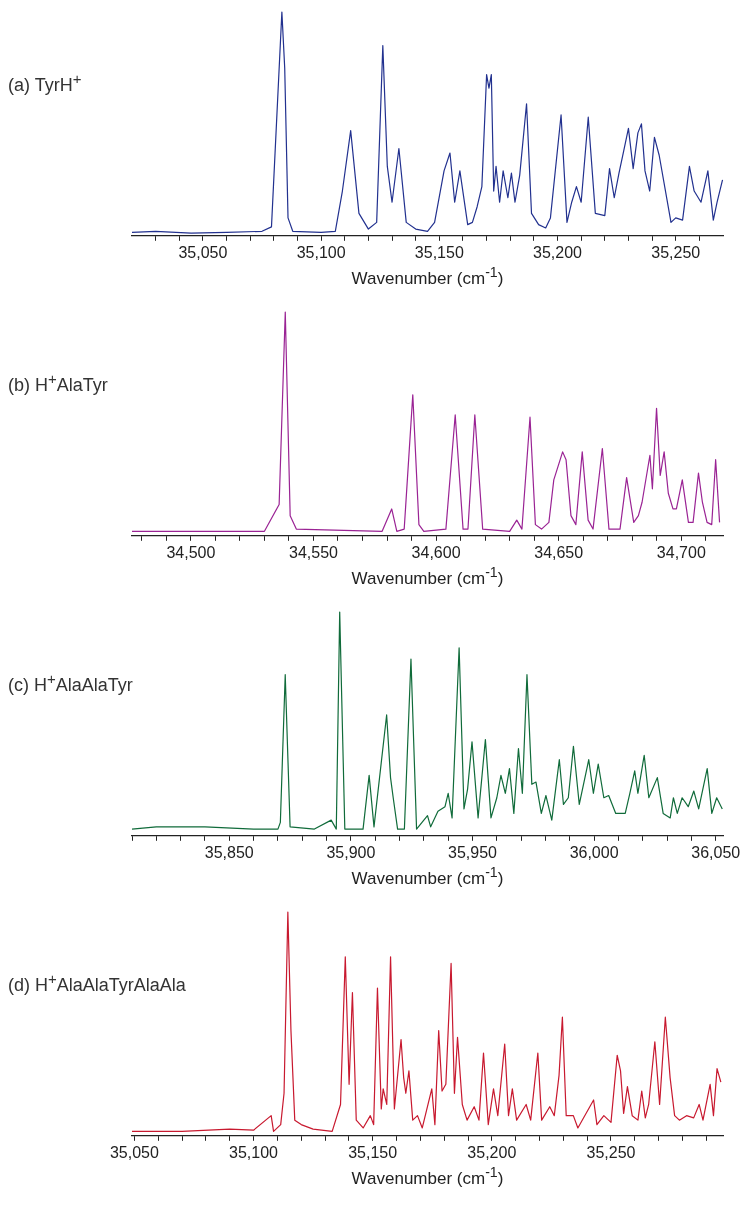  Describe the element at coordinates (45, 83) in the screenshot. I see `text: (a) TyrH$^{+}$` at that location.